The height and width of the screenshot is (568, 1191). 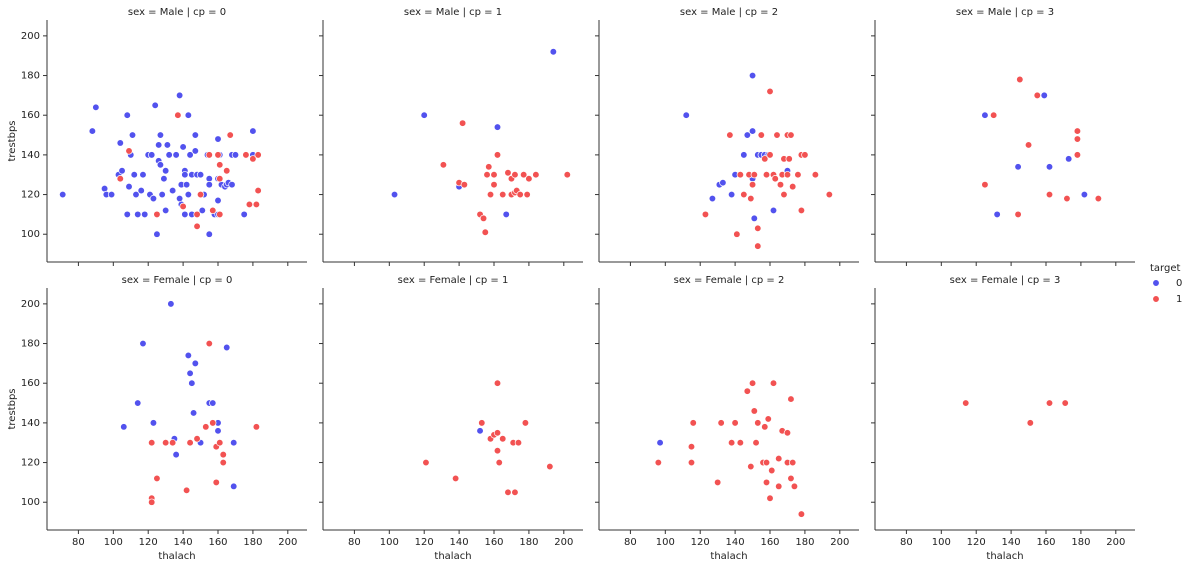 I want to click on y-tick-label: 140, so click(x=30, y=423).